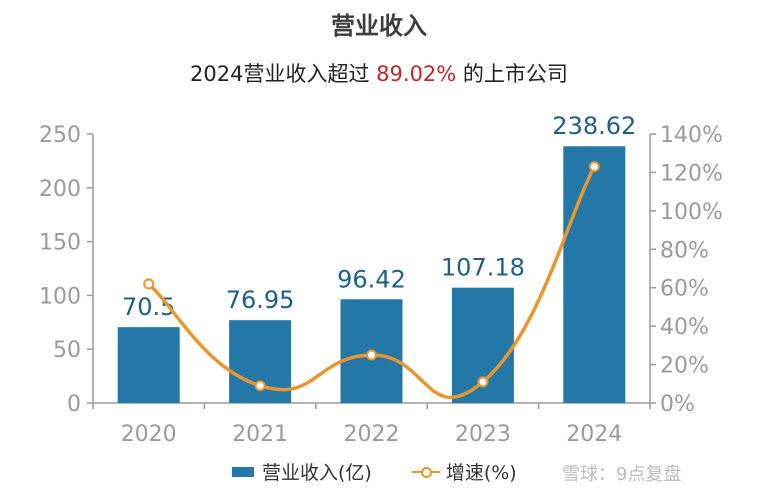 The height and width of the screenshot is (500, 758). I want to click on x-tick-label: 2022, so click(372, 434).